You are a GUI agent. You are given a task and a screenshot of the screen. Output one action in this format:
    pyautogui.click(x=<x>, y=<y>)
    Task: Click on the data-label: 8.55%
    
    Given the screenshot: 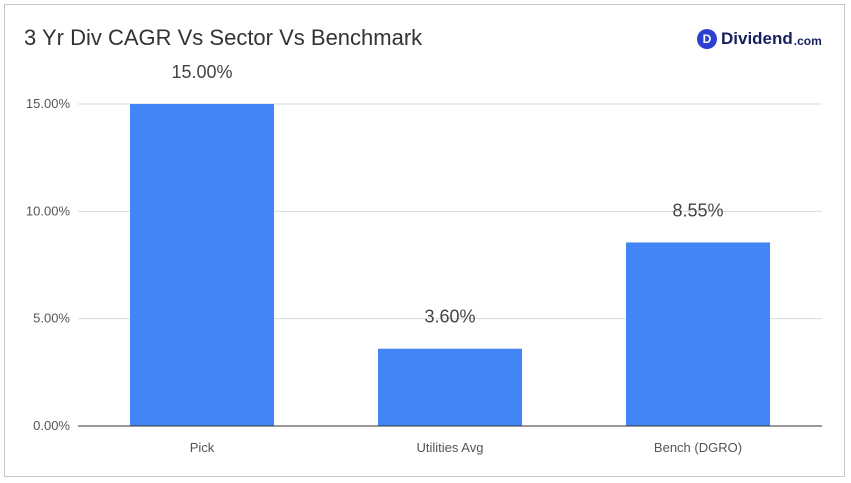 What is the action you would take?
    pyautogui.click(x=697, y=210)
    